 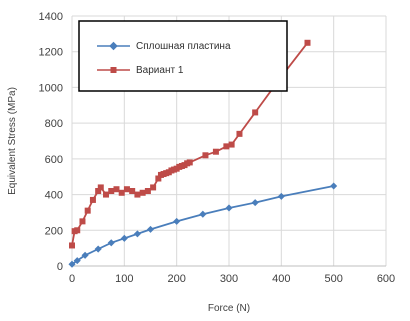 What do you see at coordinates (51, 88) in the screenshot?
I see `y-tick-label: 1000` at bounding box center [51, 88].